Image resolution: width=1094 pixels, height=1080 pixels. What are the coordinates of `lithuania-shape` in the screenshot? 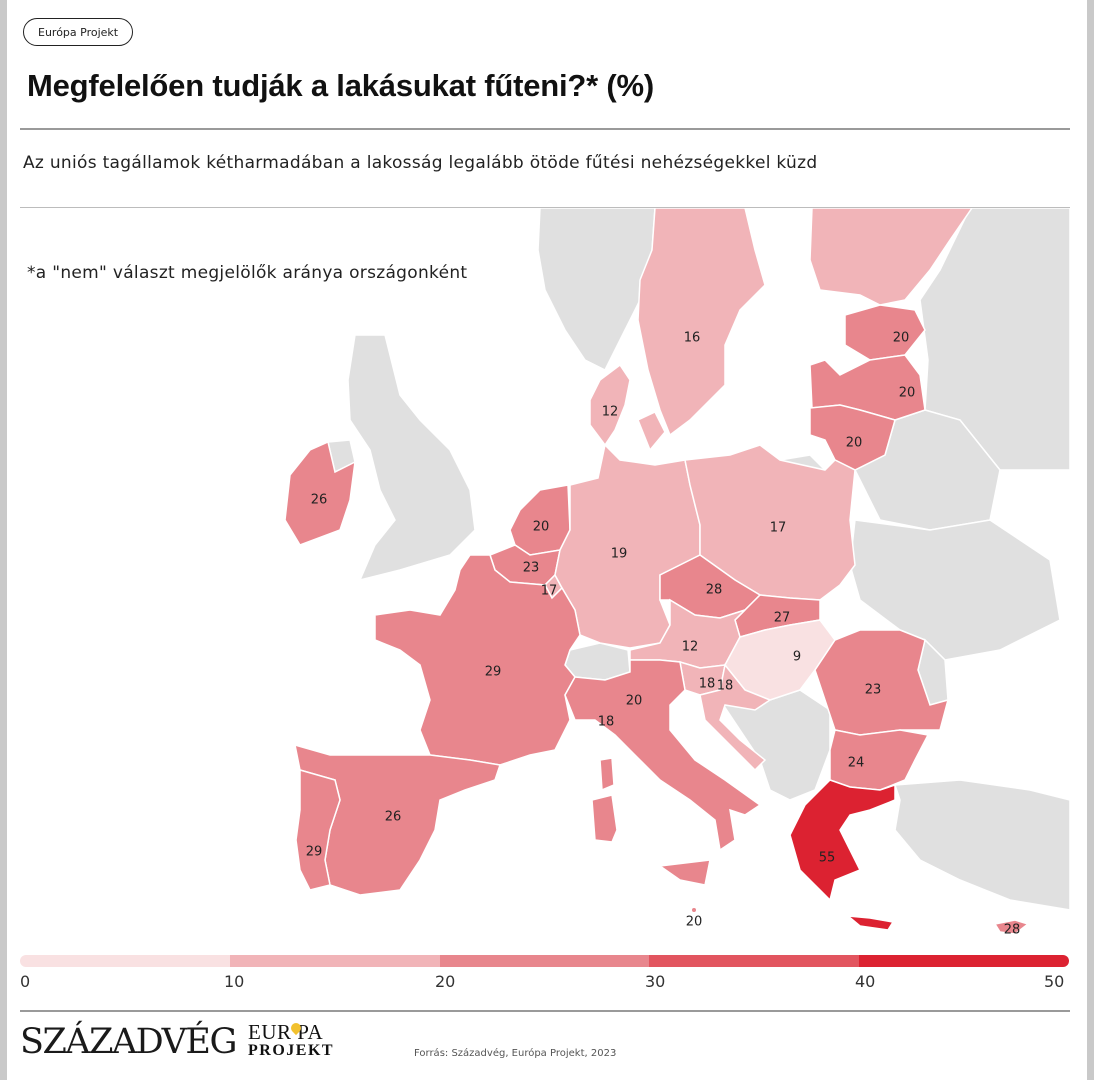 It's located at (852, 437).